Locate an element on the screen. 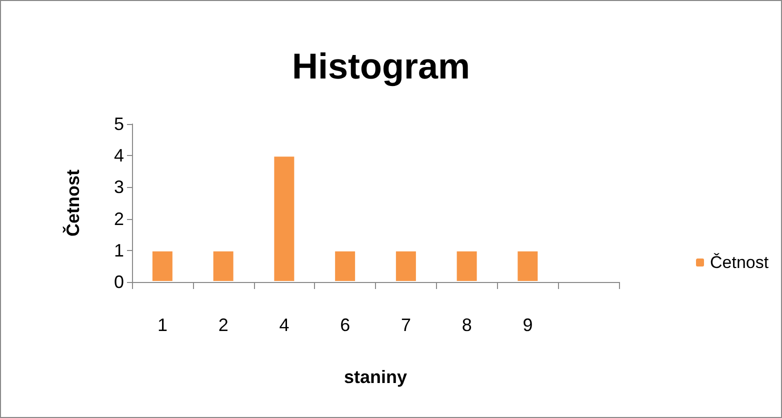 This screenshot has height=418, width=782. x-tick-label: 7 is located at coordinates (405, 325).